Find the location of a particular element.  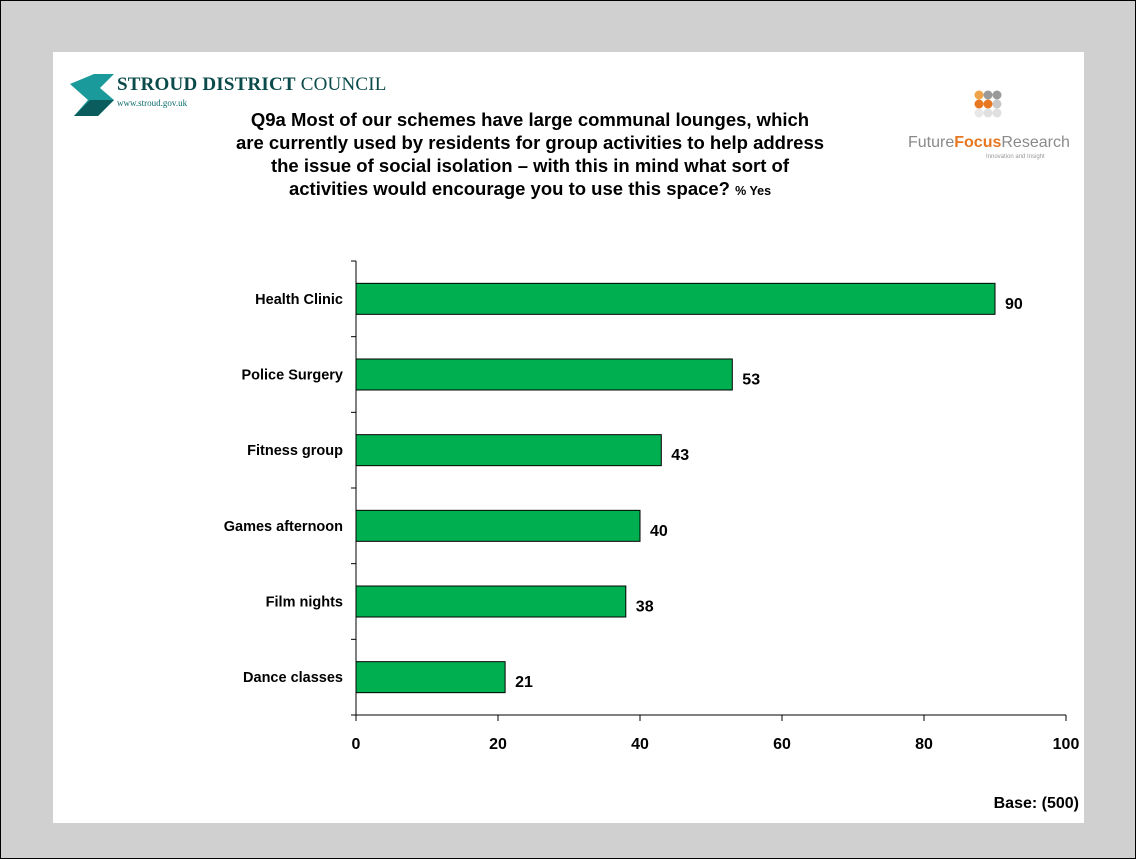

data-label: 38 is located at coordinates (645, 607).